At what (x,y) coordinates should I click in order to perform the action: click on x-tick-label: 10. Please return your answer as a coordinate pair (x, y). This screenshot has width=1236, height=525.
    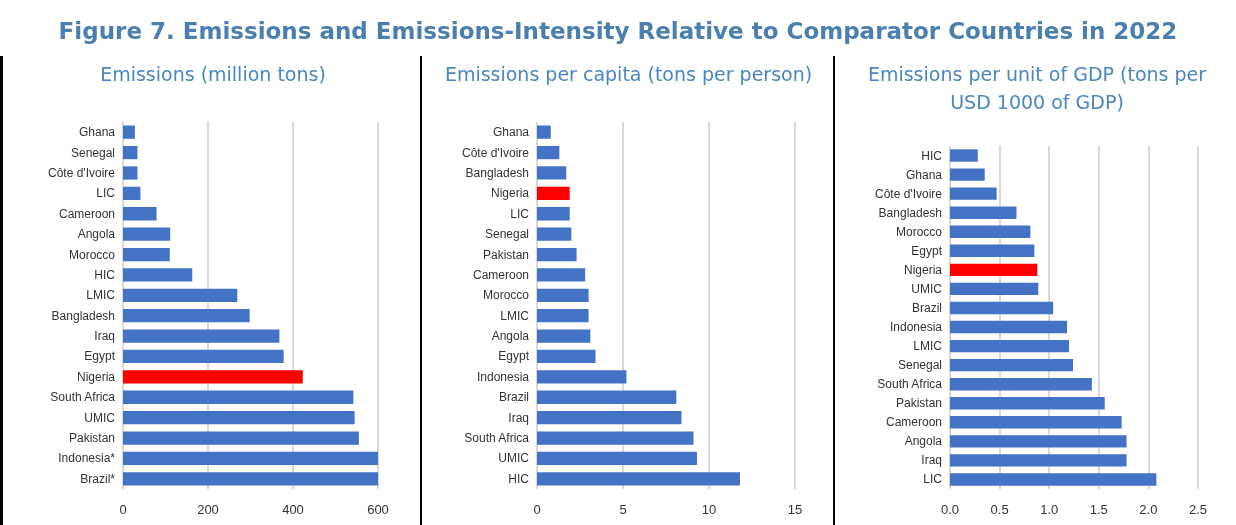
    Looking at the image, I should click on (709, 509).